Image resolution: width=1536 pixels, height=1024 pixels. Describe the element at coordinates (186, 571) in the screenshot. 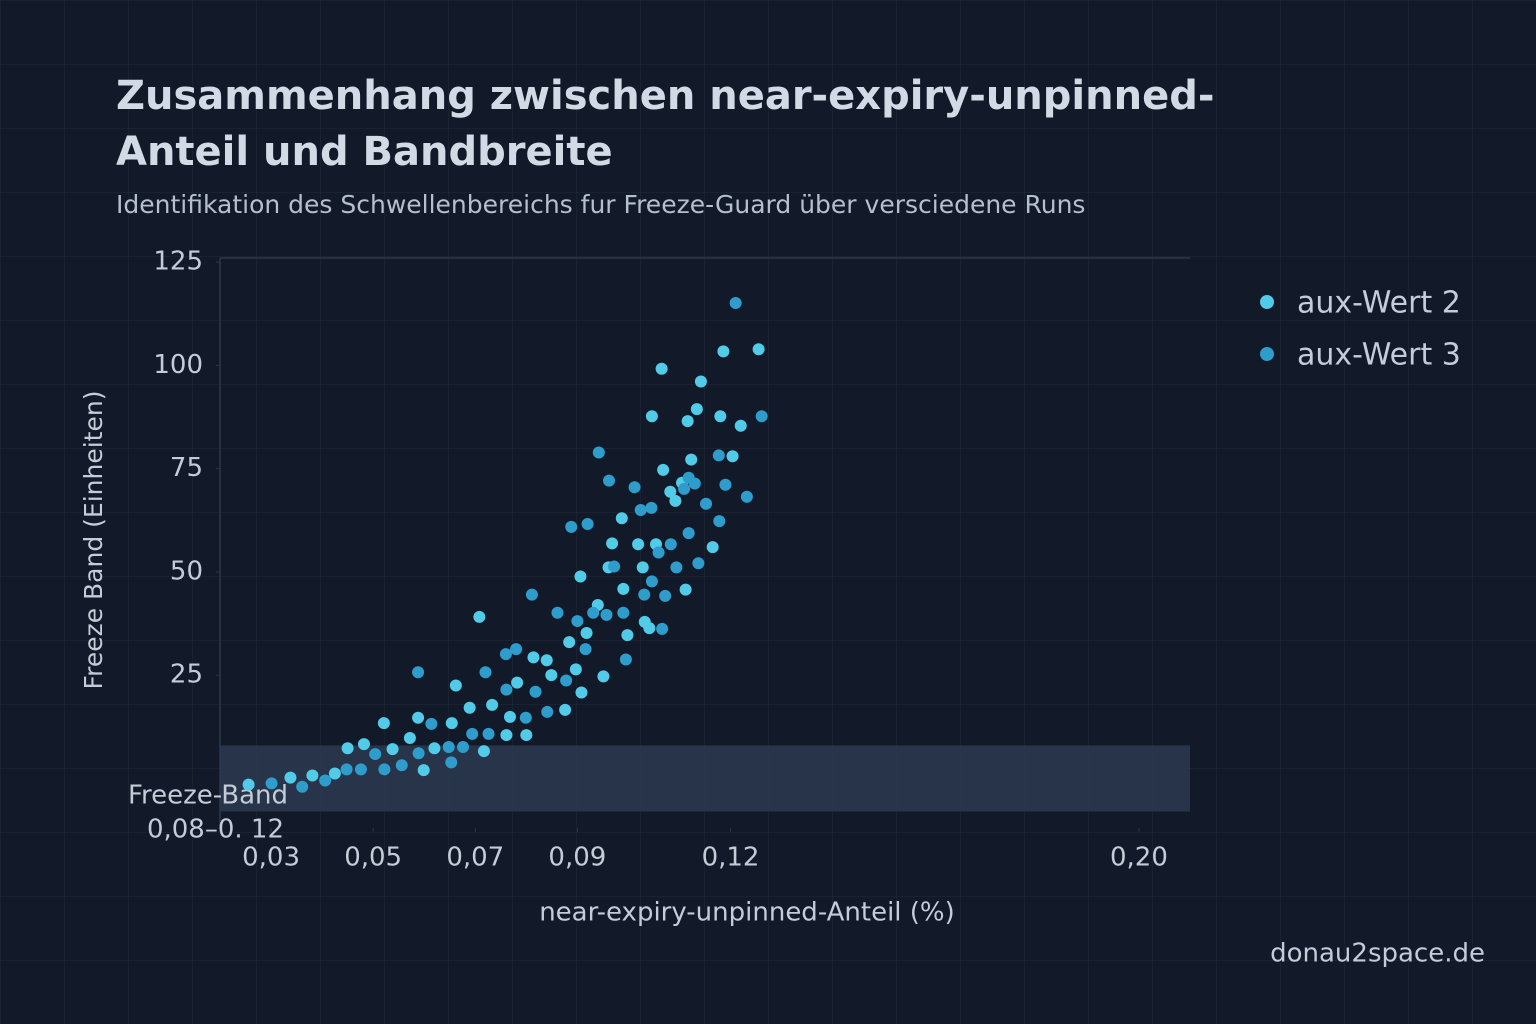

I see `y-tick-label: 50` at that location.